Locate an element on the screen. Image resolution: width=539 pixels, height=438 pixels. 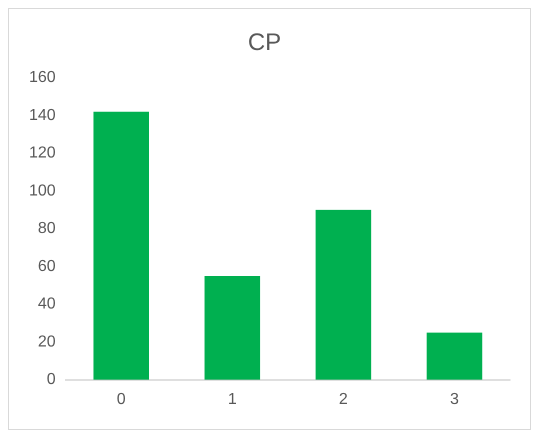
y-tick-label: 0 is located at coordinates (51, 379).